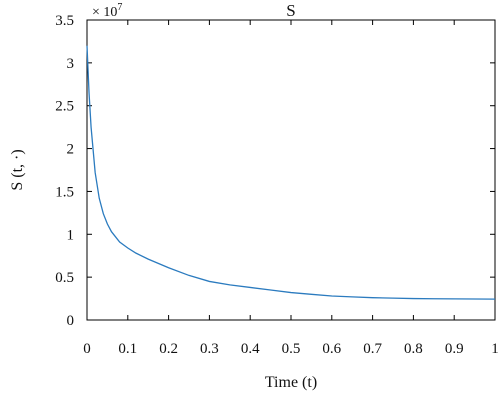  Describe the element at coordinates (372, 349) in the screenshot. I see `x-tick-label: 0.7` at that location.